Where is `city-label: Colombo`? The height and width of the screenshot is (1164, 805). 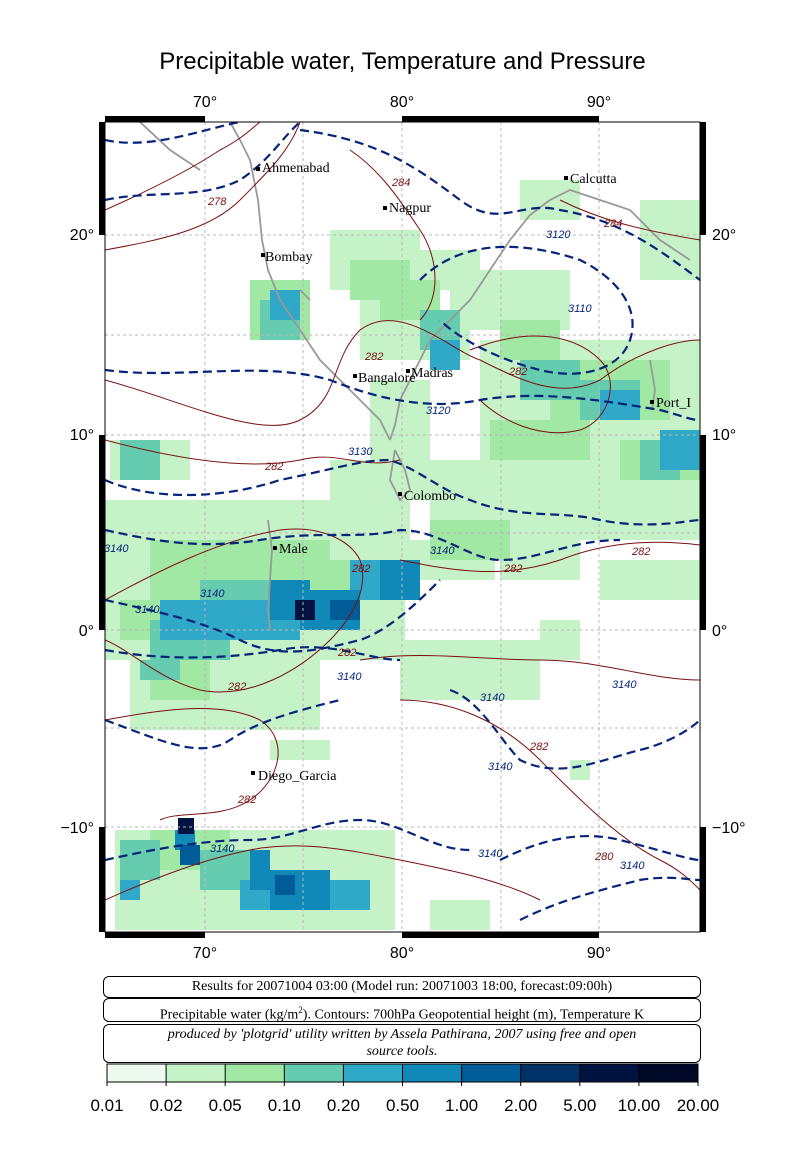
city-label: Colombo is located at coordinates (430, 496).